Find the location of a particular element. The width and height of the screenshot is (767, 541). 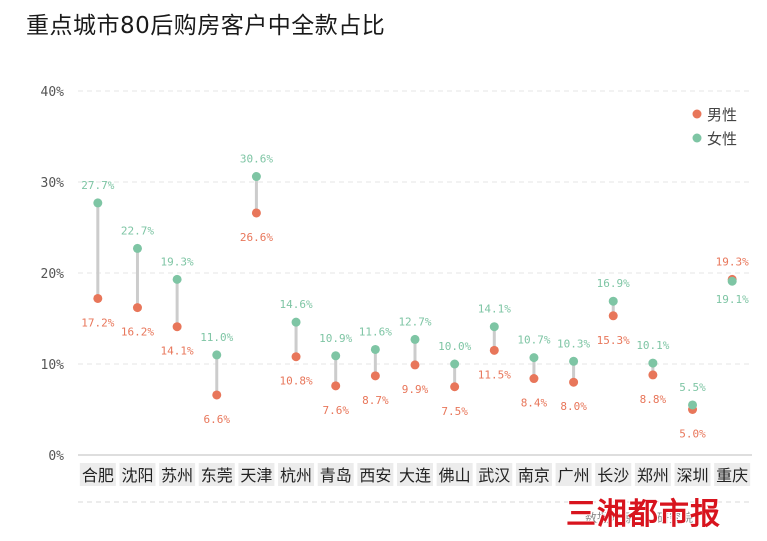

female-value-label: 10.1% is located at coordinates (652, 345).